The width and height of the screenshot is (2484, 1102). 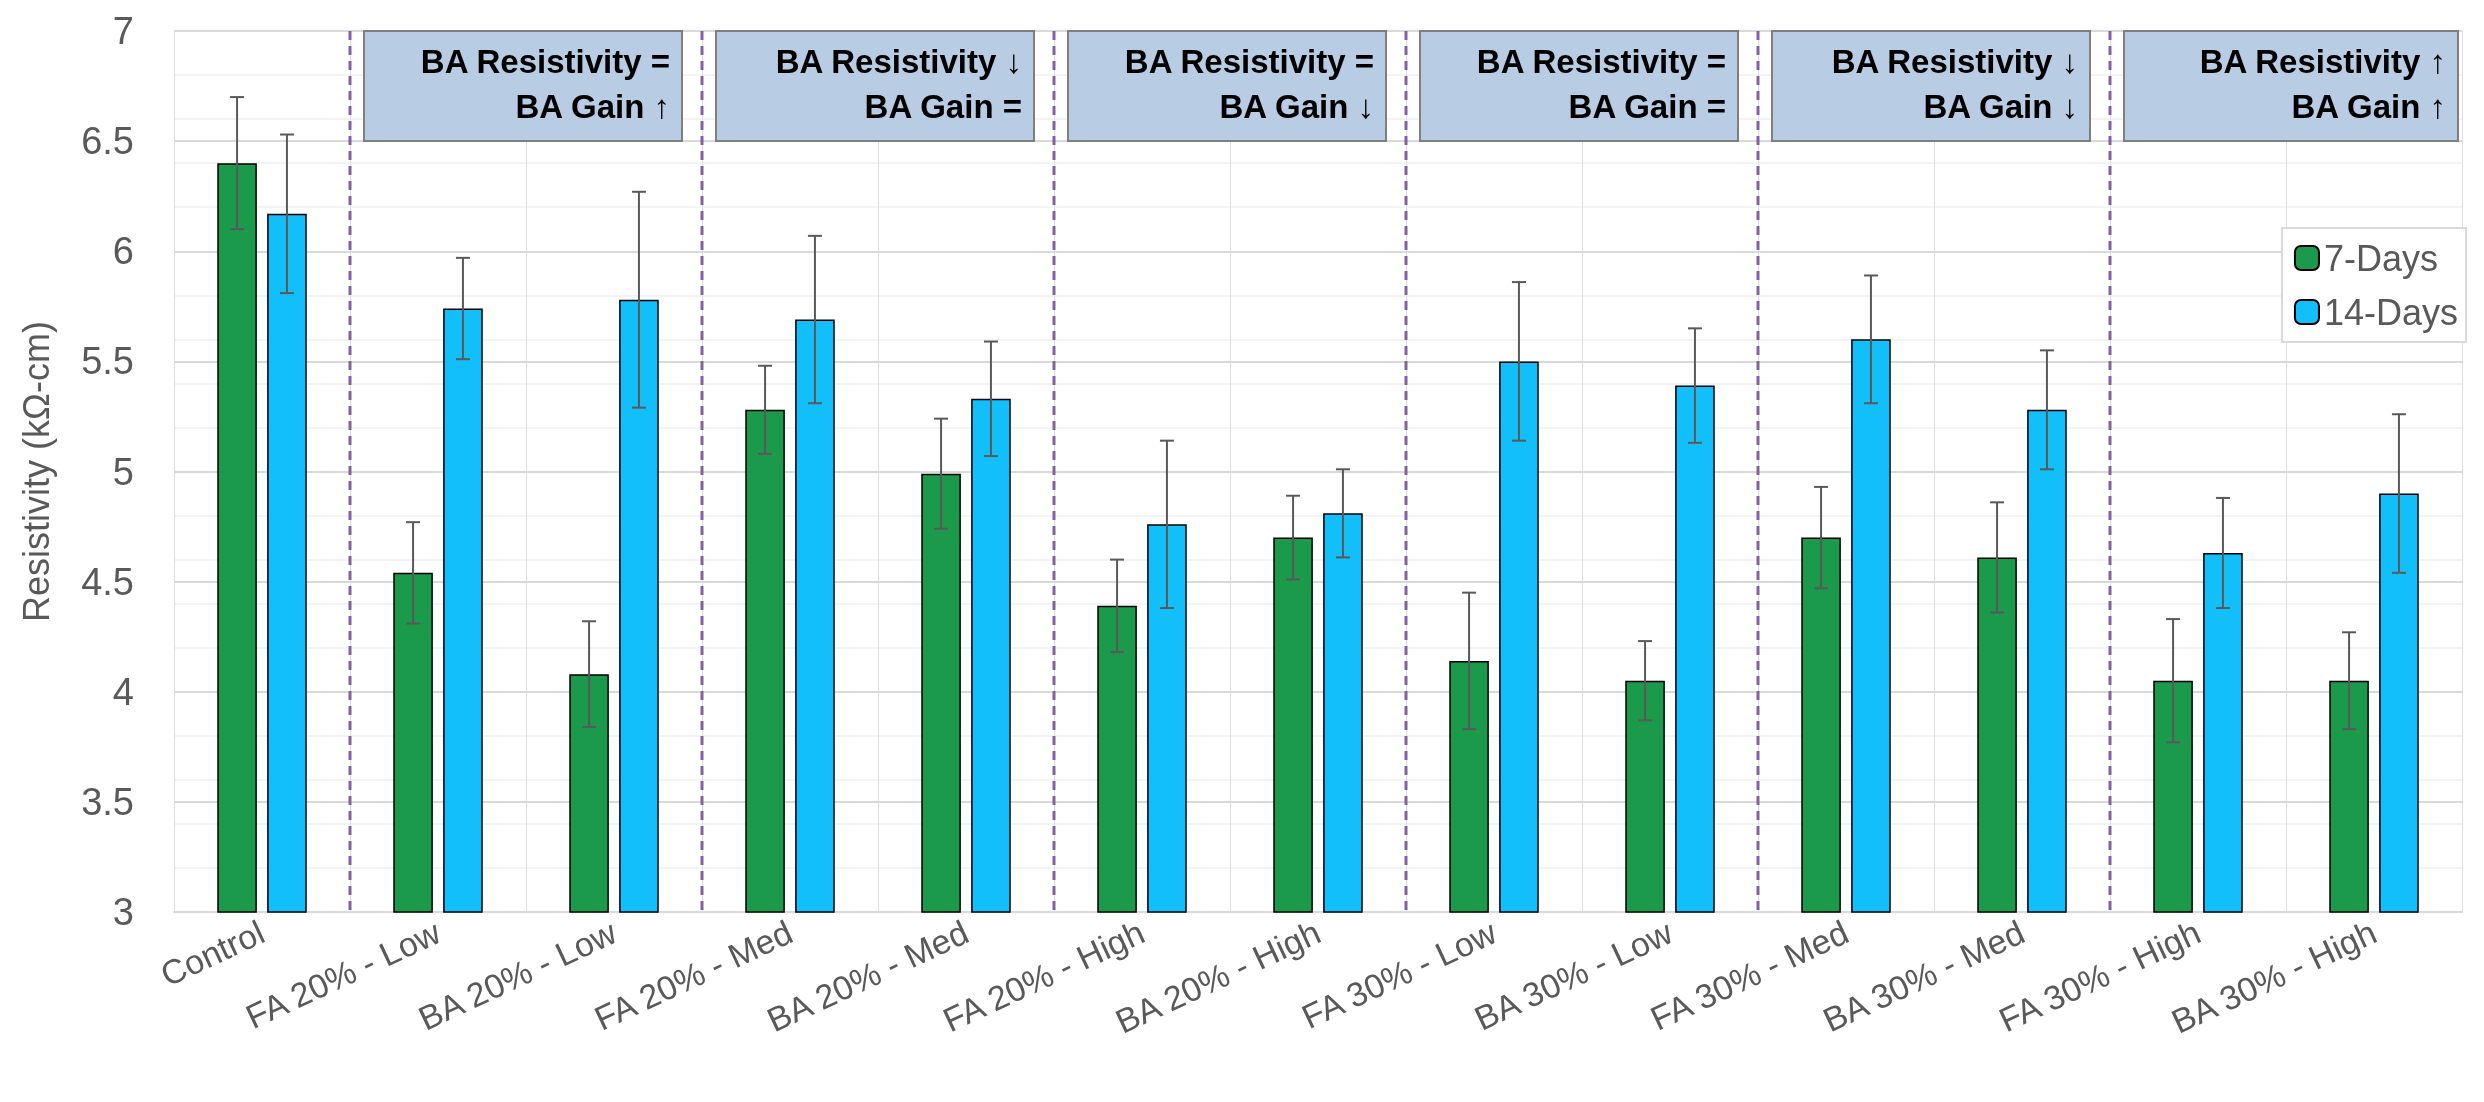 I want to click on band-label: BA Resistivity = BA Gain ↑, so click(x=545, y=83).